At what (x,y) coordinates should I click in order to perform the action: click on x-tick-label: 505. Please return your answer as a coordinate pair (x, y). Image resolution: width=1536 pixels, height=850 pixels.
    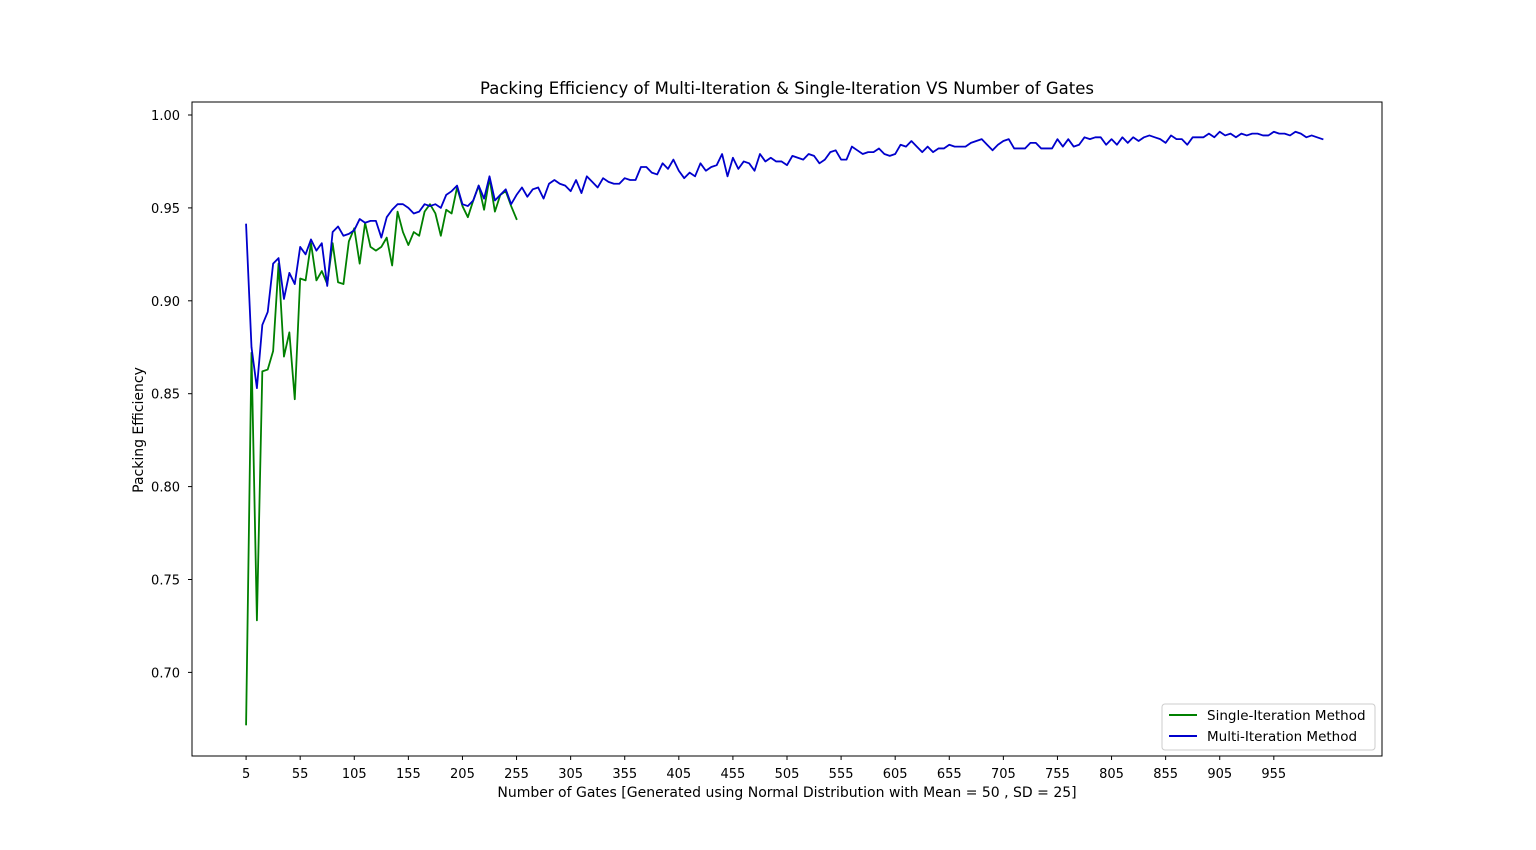
    Looking at the image, I should click on (787, 774).